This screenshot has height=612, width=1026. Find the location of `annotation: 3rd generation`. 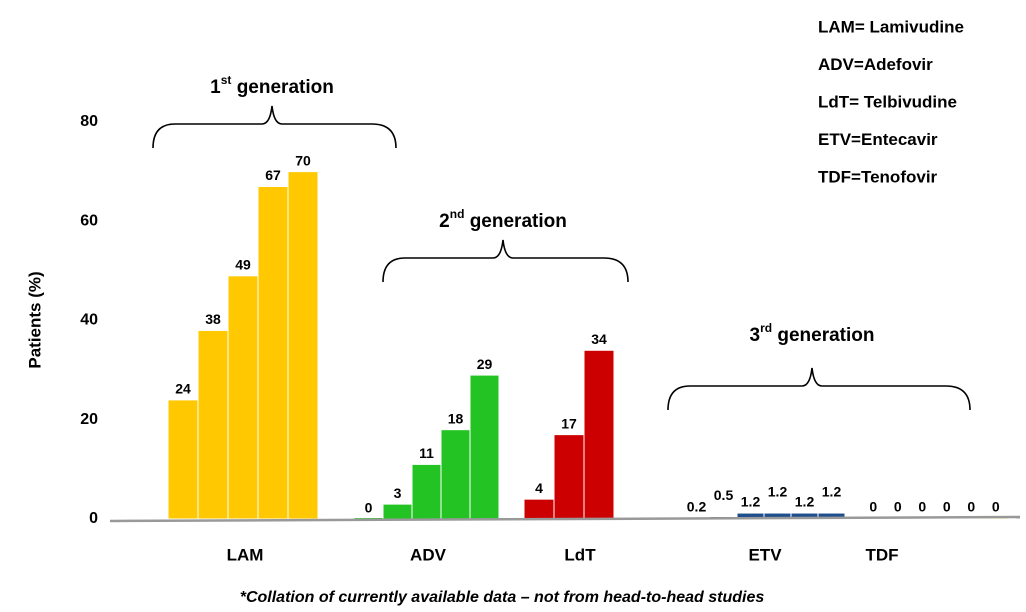

annotation: 3rd generation is located at coordinates (812, 333).